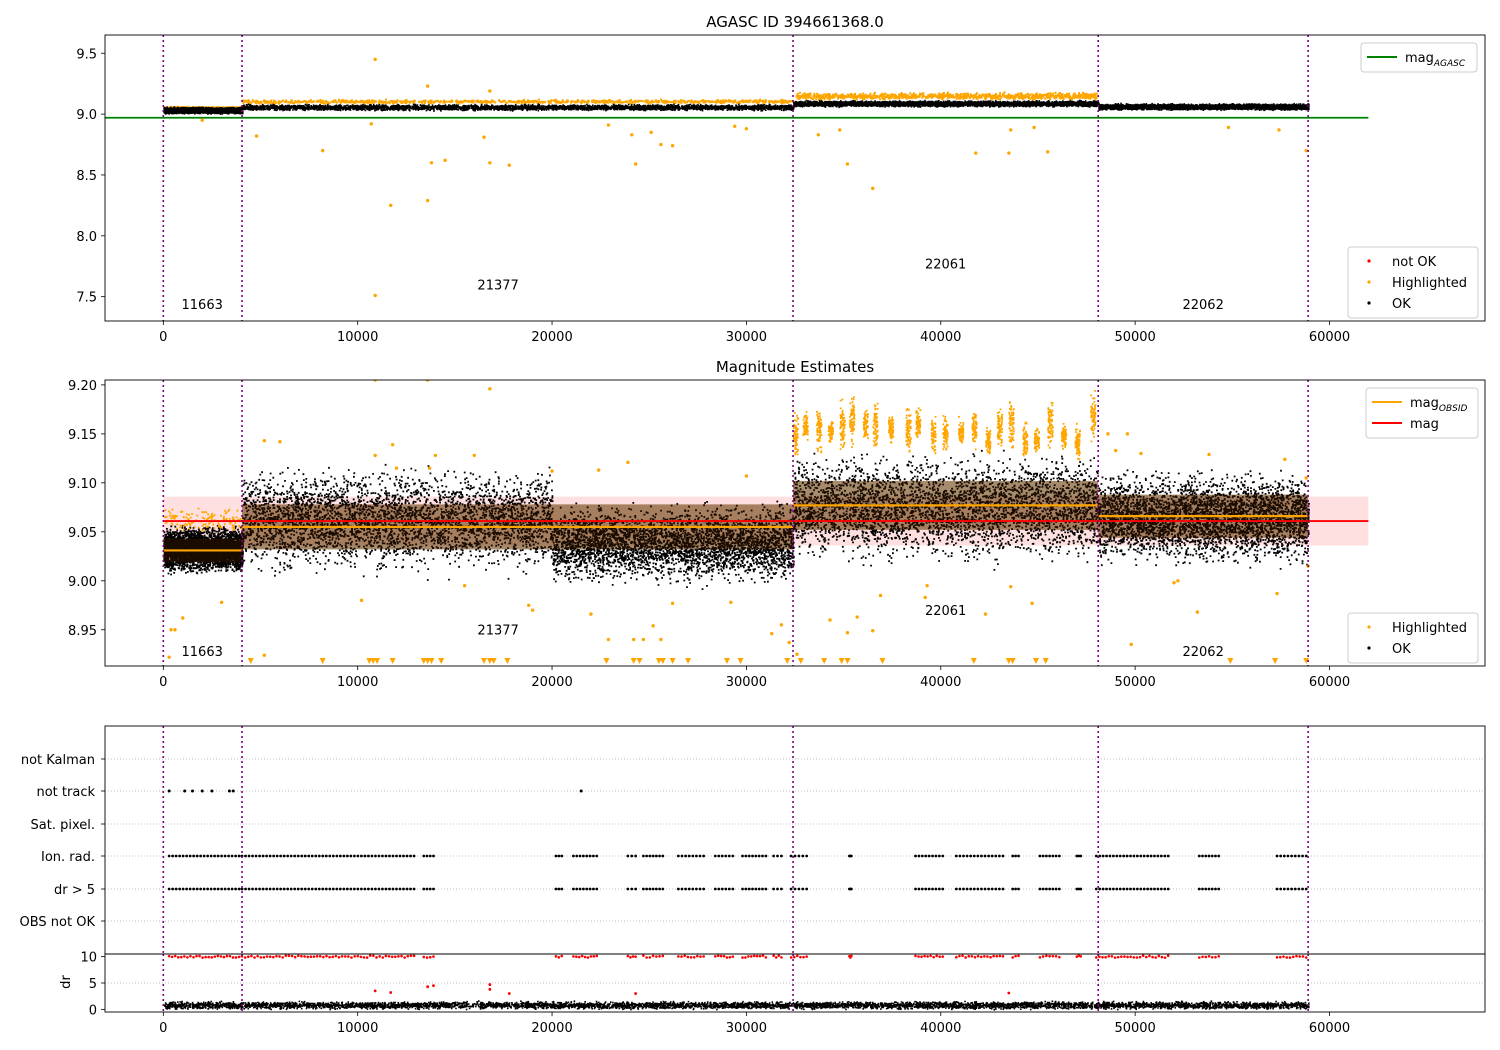 Image resolution: width=1500 pixels, height=1050 pixels. I want to click on flag-row-label: OBS not OK, so click(58, 922).